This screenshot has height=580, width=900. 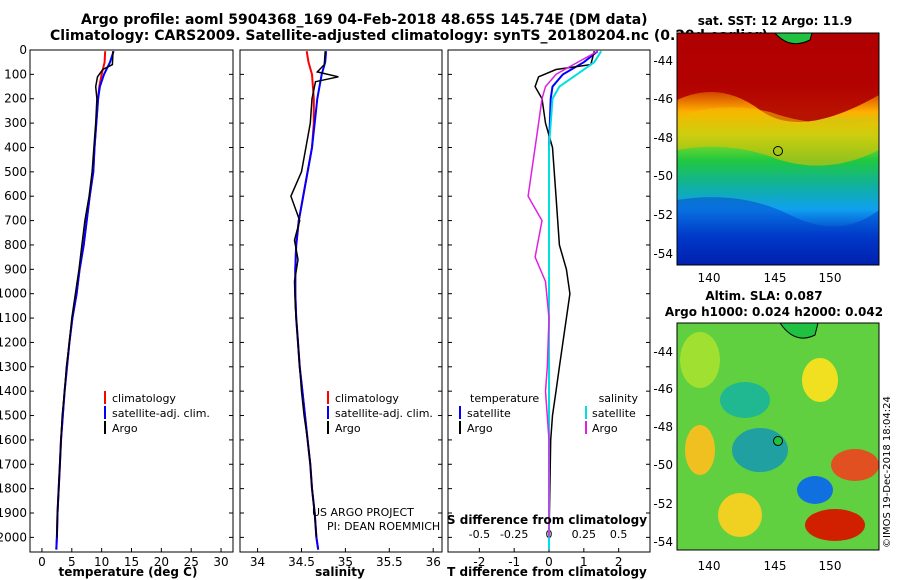 What do you see at coordinates (15, 147) in the screenshot?
I see `depth-tick-label: 400` at bounding box center [15, 147].